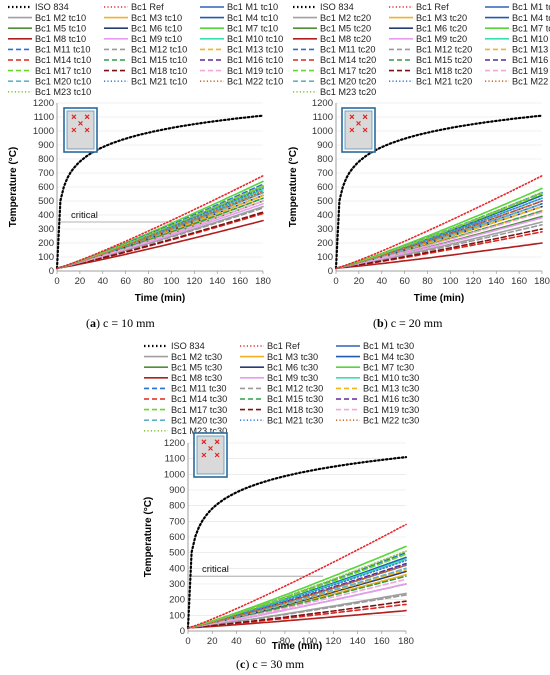 This screenshot has height=675, width=550. I want to click on legend-label-bc1-m9-tc30: Bc1 M9 tc30, so click(292, 378).